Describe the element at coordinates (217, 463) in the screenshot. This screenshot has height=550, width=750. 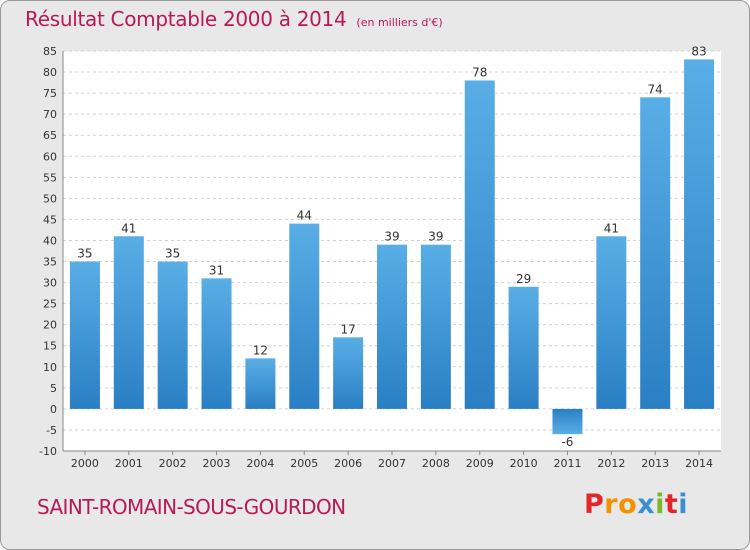
I see `x-tick-label-2003: 2003` at that location.